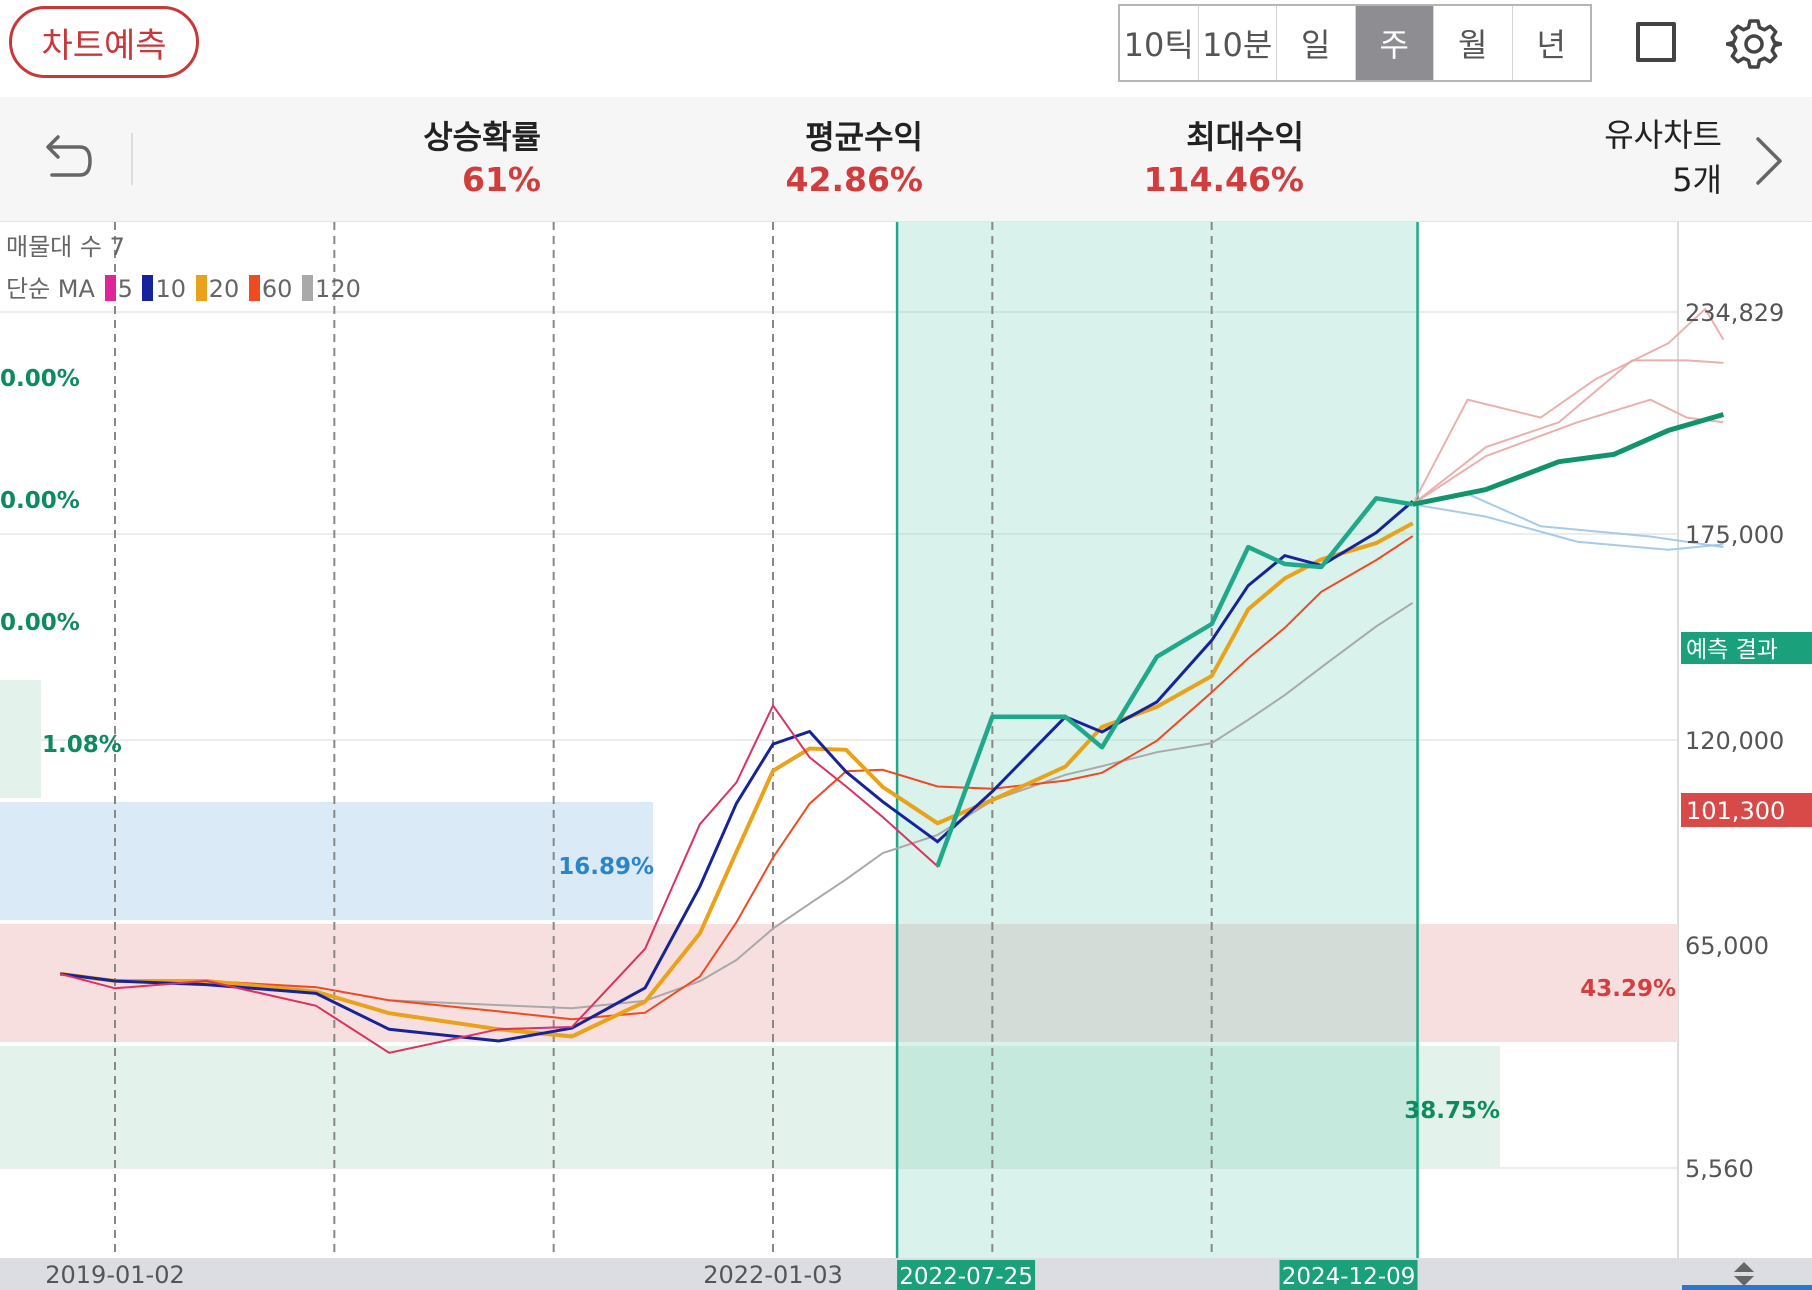 This screenshot has width=1812, height=1290. I want to click on volume-profile-caption: 매물대 수 7, so click(65, 247).